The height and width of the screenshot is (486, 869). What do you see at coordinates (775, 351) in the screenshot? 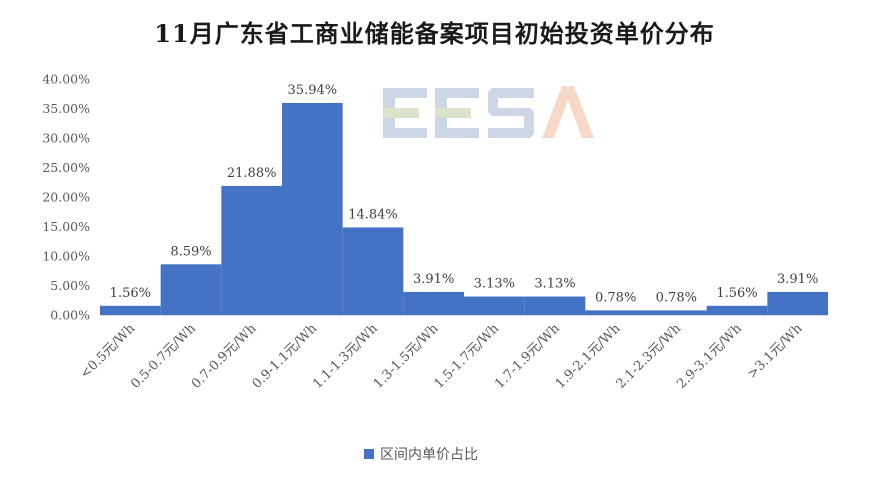
I see `x-tick-label: >3.1元/Wh` at bounding box center [775, 351].